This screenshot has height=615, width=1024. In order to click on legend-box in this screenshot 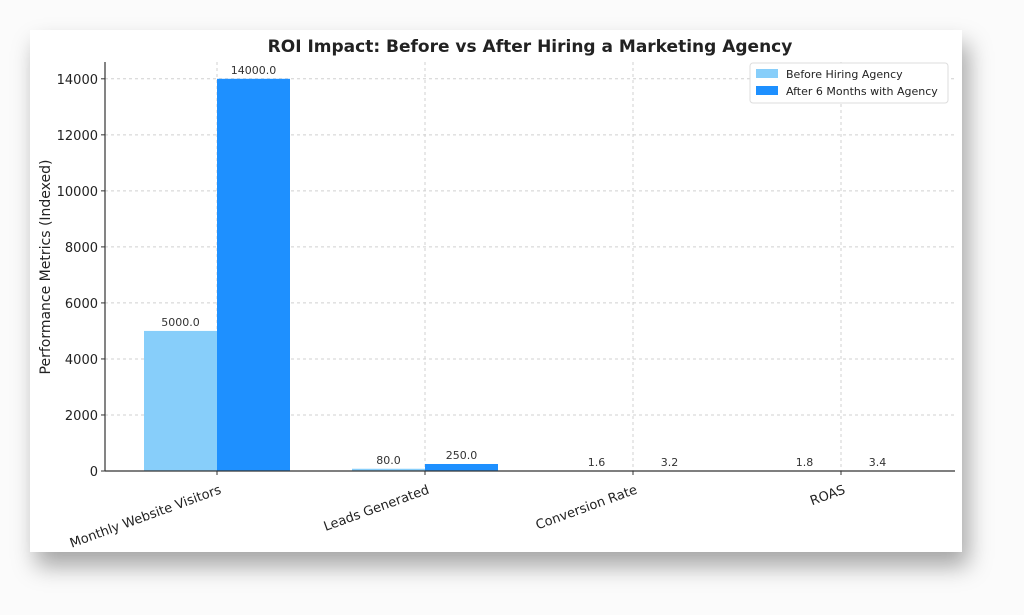, I will do `click(849, 83)`.